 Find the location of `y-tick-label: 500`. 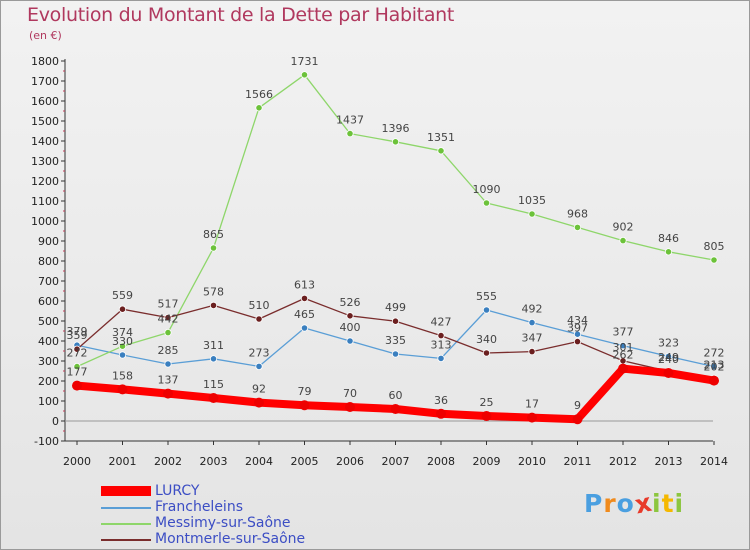

y-tick-label: 500 is located at coordinates (48, 321).